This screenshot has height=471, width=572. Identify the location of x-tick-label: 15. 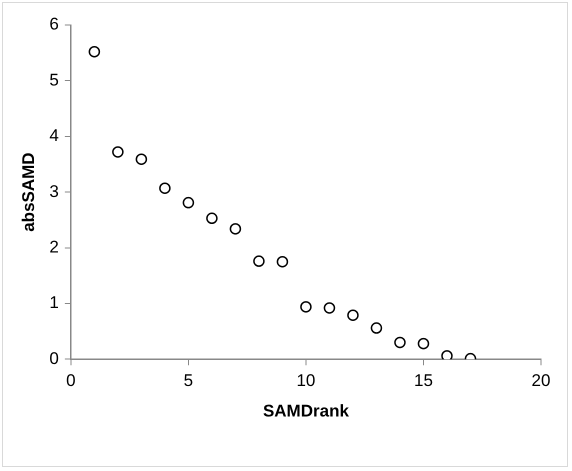
(423, 380).